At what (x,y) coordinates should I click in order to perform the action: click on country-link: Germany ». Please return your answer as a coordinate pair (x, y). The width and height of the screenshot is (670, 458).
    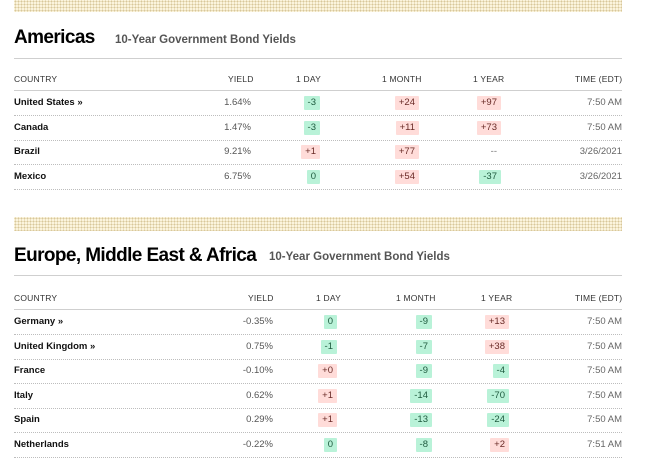
    Looking at the image, I should click on (39, 321).